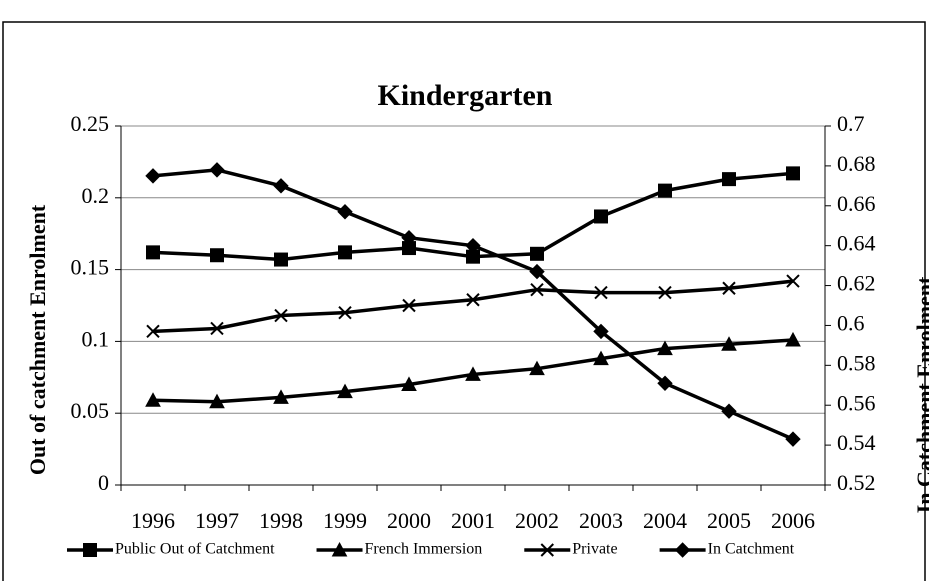  I want to click on y-tick-label: 0.05, so click(90, 410).